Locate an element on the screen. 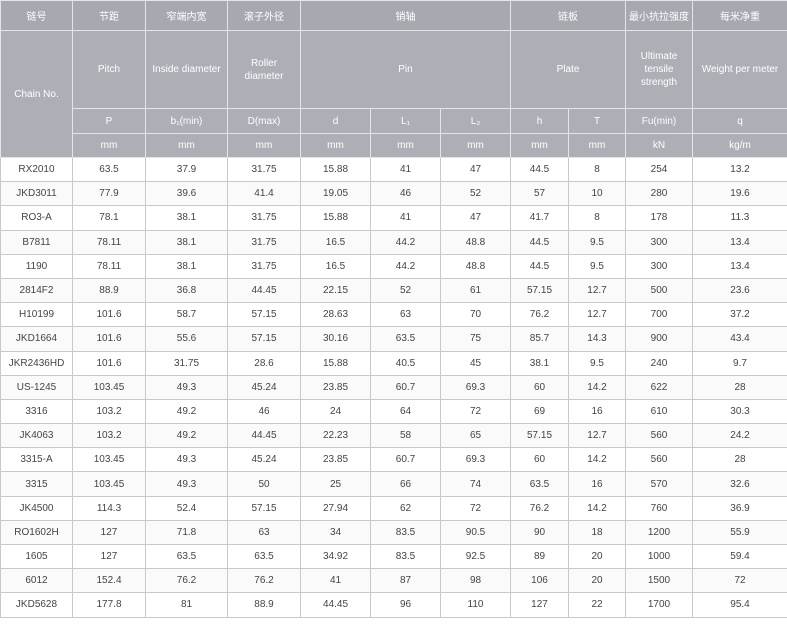  spec-value: 72 is located at coordinates (739, 581).